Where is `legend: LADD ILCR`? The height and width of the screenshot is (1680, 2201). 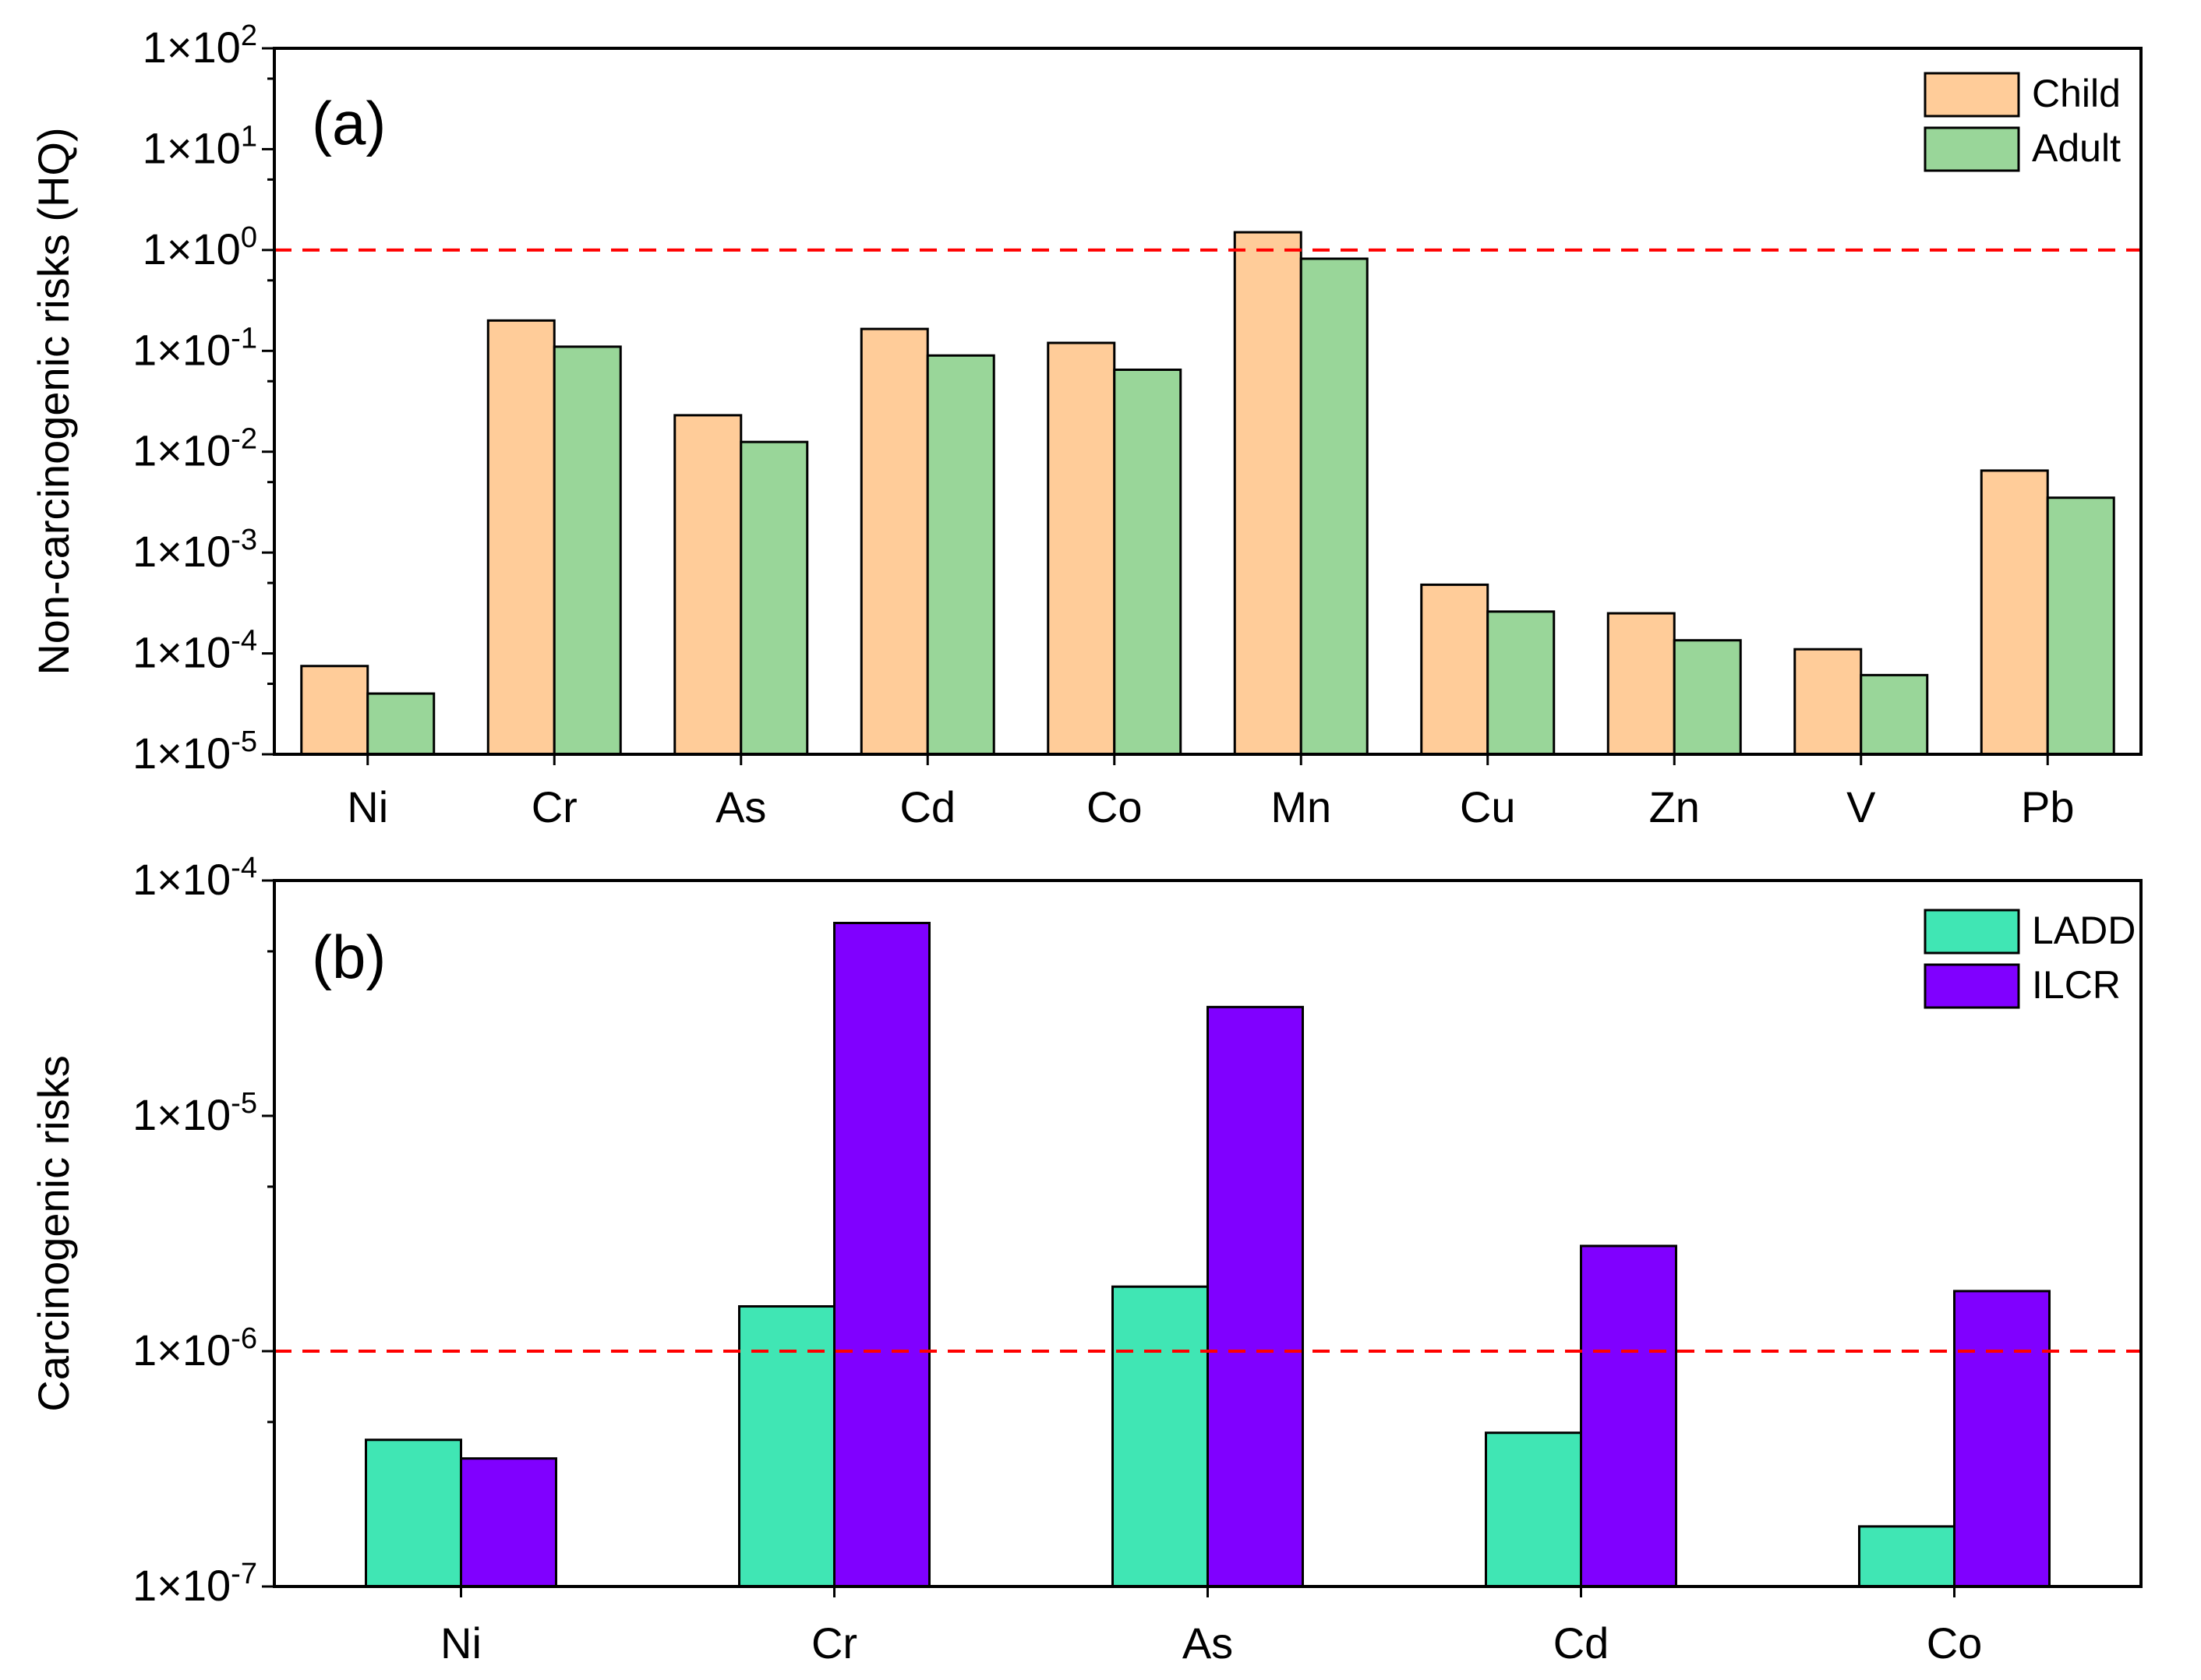
legend: LADD ILCR is located at coordinates (2030, 959).